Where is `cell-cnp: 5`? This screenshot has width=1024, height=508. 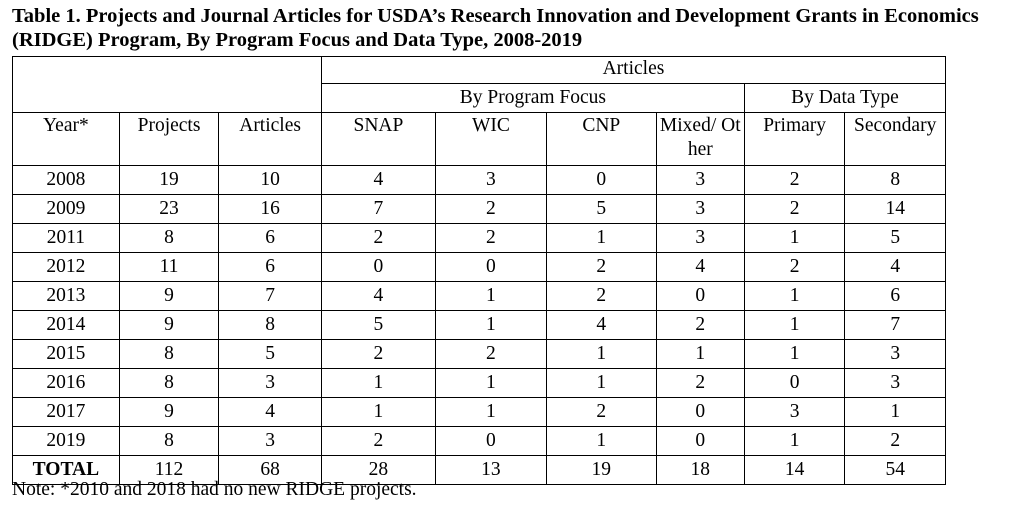
cell-cnp: 5 is located at coordinates (601, 209).